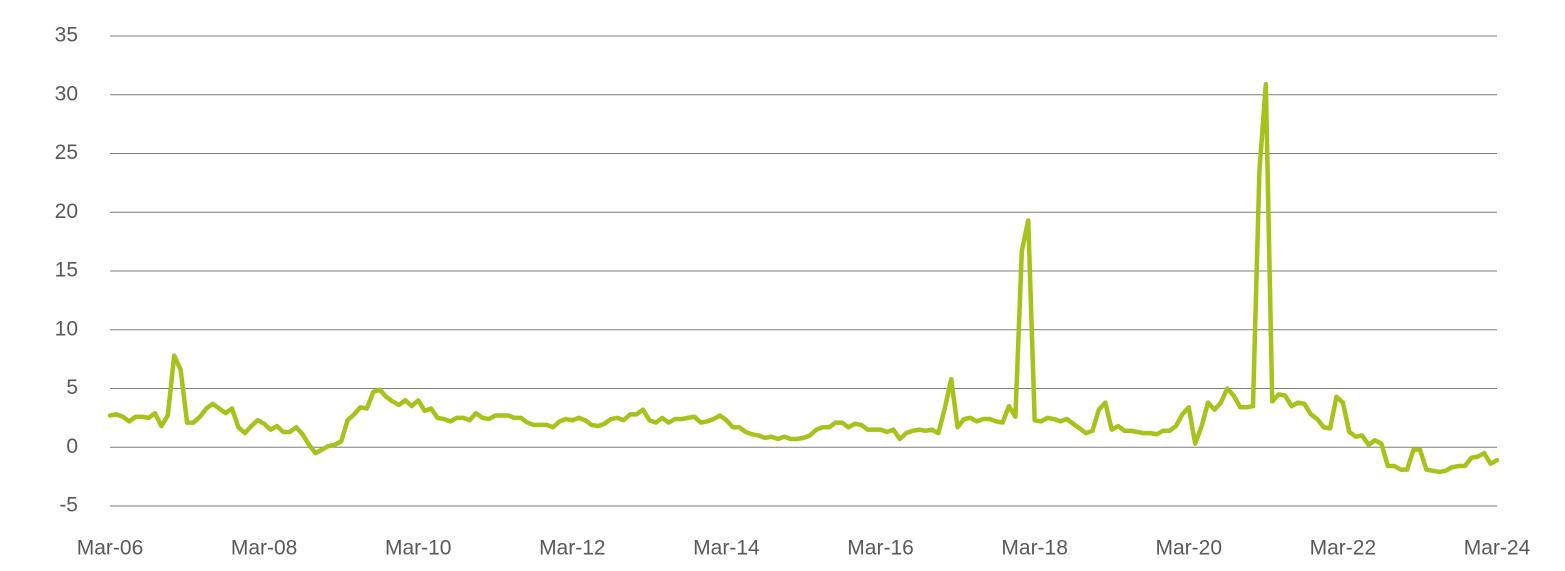 The image size is (1565, 571). What do you see at coordinates (1497, 548) in the screenshot?
I see `x-tick-label: Mar-24` at bounding box center [1497, 548].